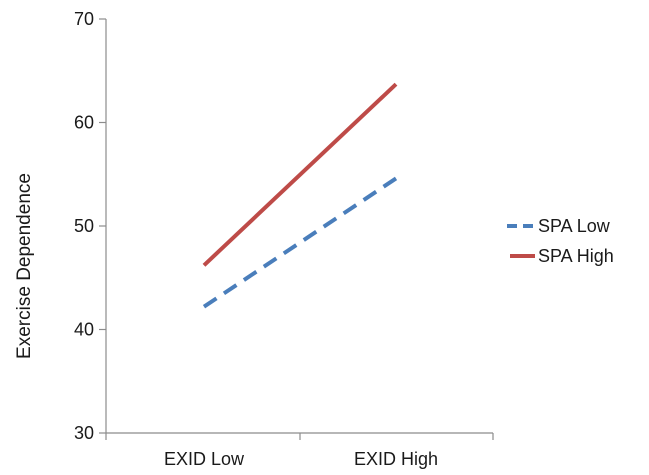 The height and width of the screenshot is (475, 649). Describe the element at coordinates (84, 19) in the screenshot. I see `y-tick-label: 70` at that location.